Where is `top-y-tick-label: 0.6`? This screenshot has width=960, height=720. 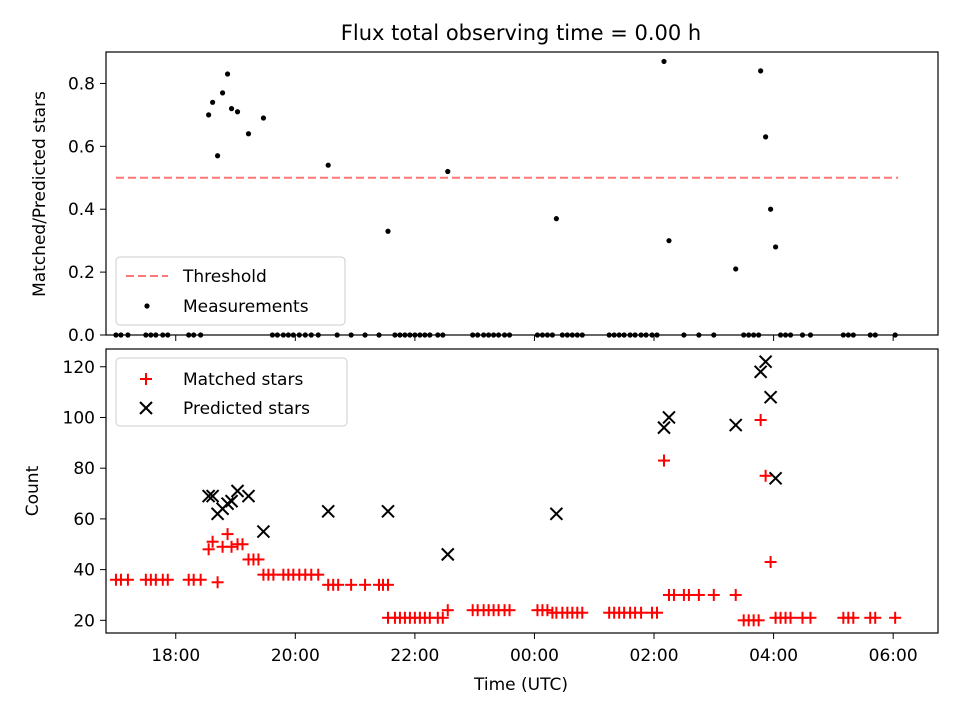 top-y-tick-label: 0.6 is located at coordinates (81, 147).